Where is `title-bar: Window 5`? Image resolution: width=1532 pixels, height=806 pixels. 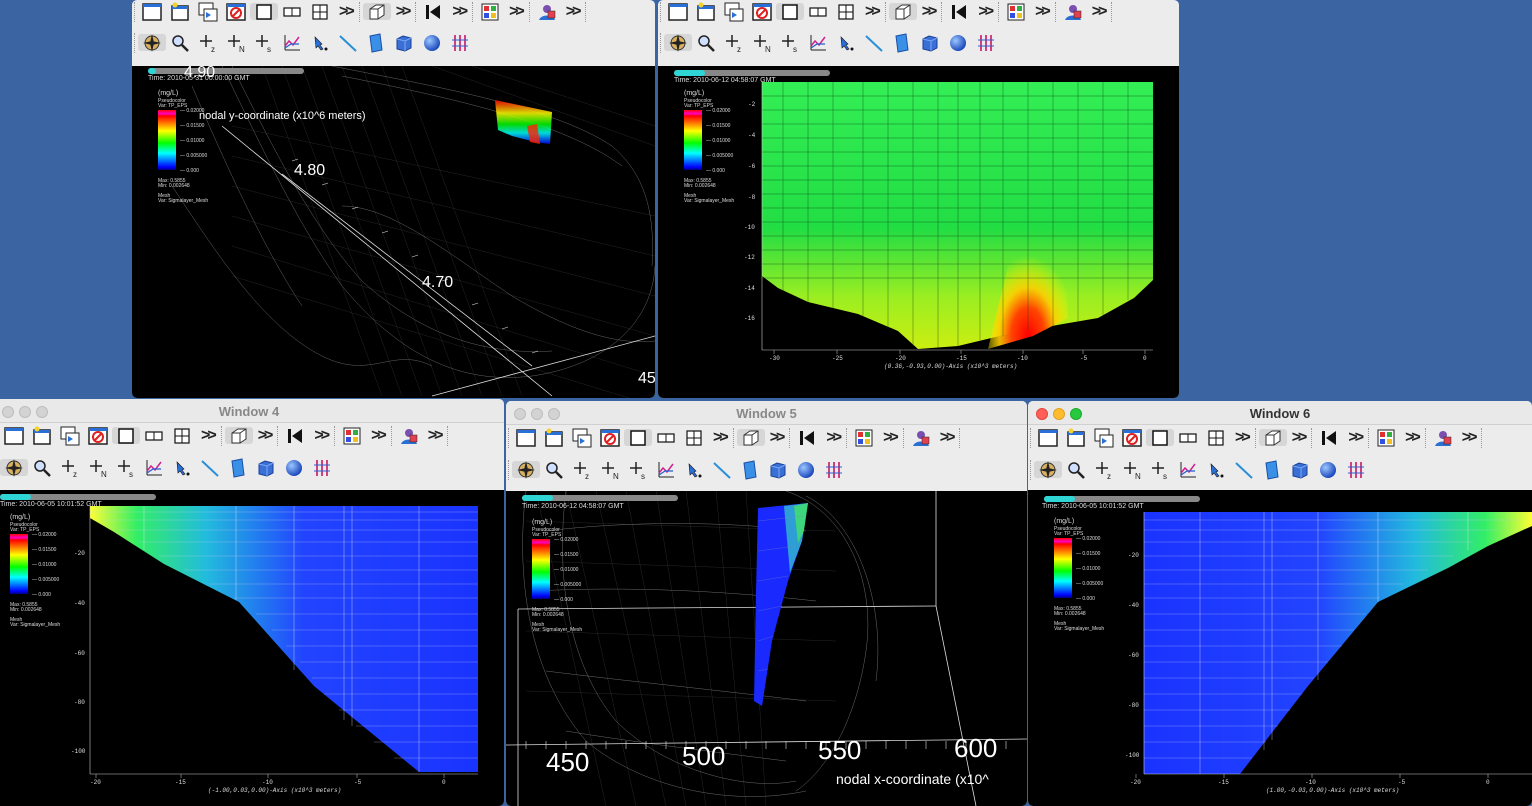 title-bar: Window 5 is located at coordinates (766, 413).